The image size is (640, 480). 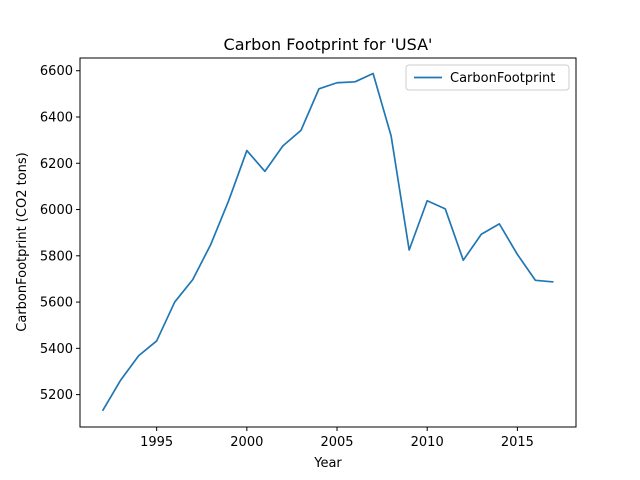 What do you see at coordinates (56, 256) in the screenshot?
I see `y-tick-label: 5800` at bounding box center [56, 256].